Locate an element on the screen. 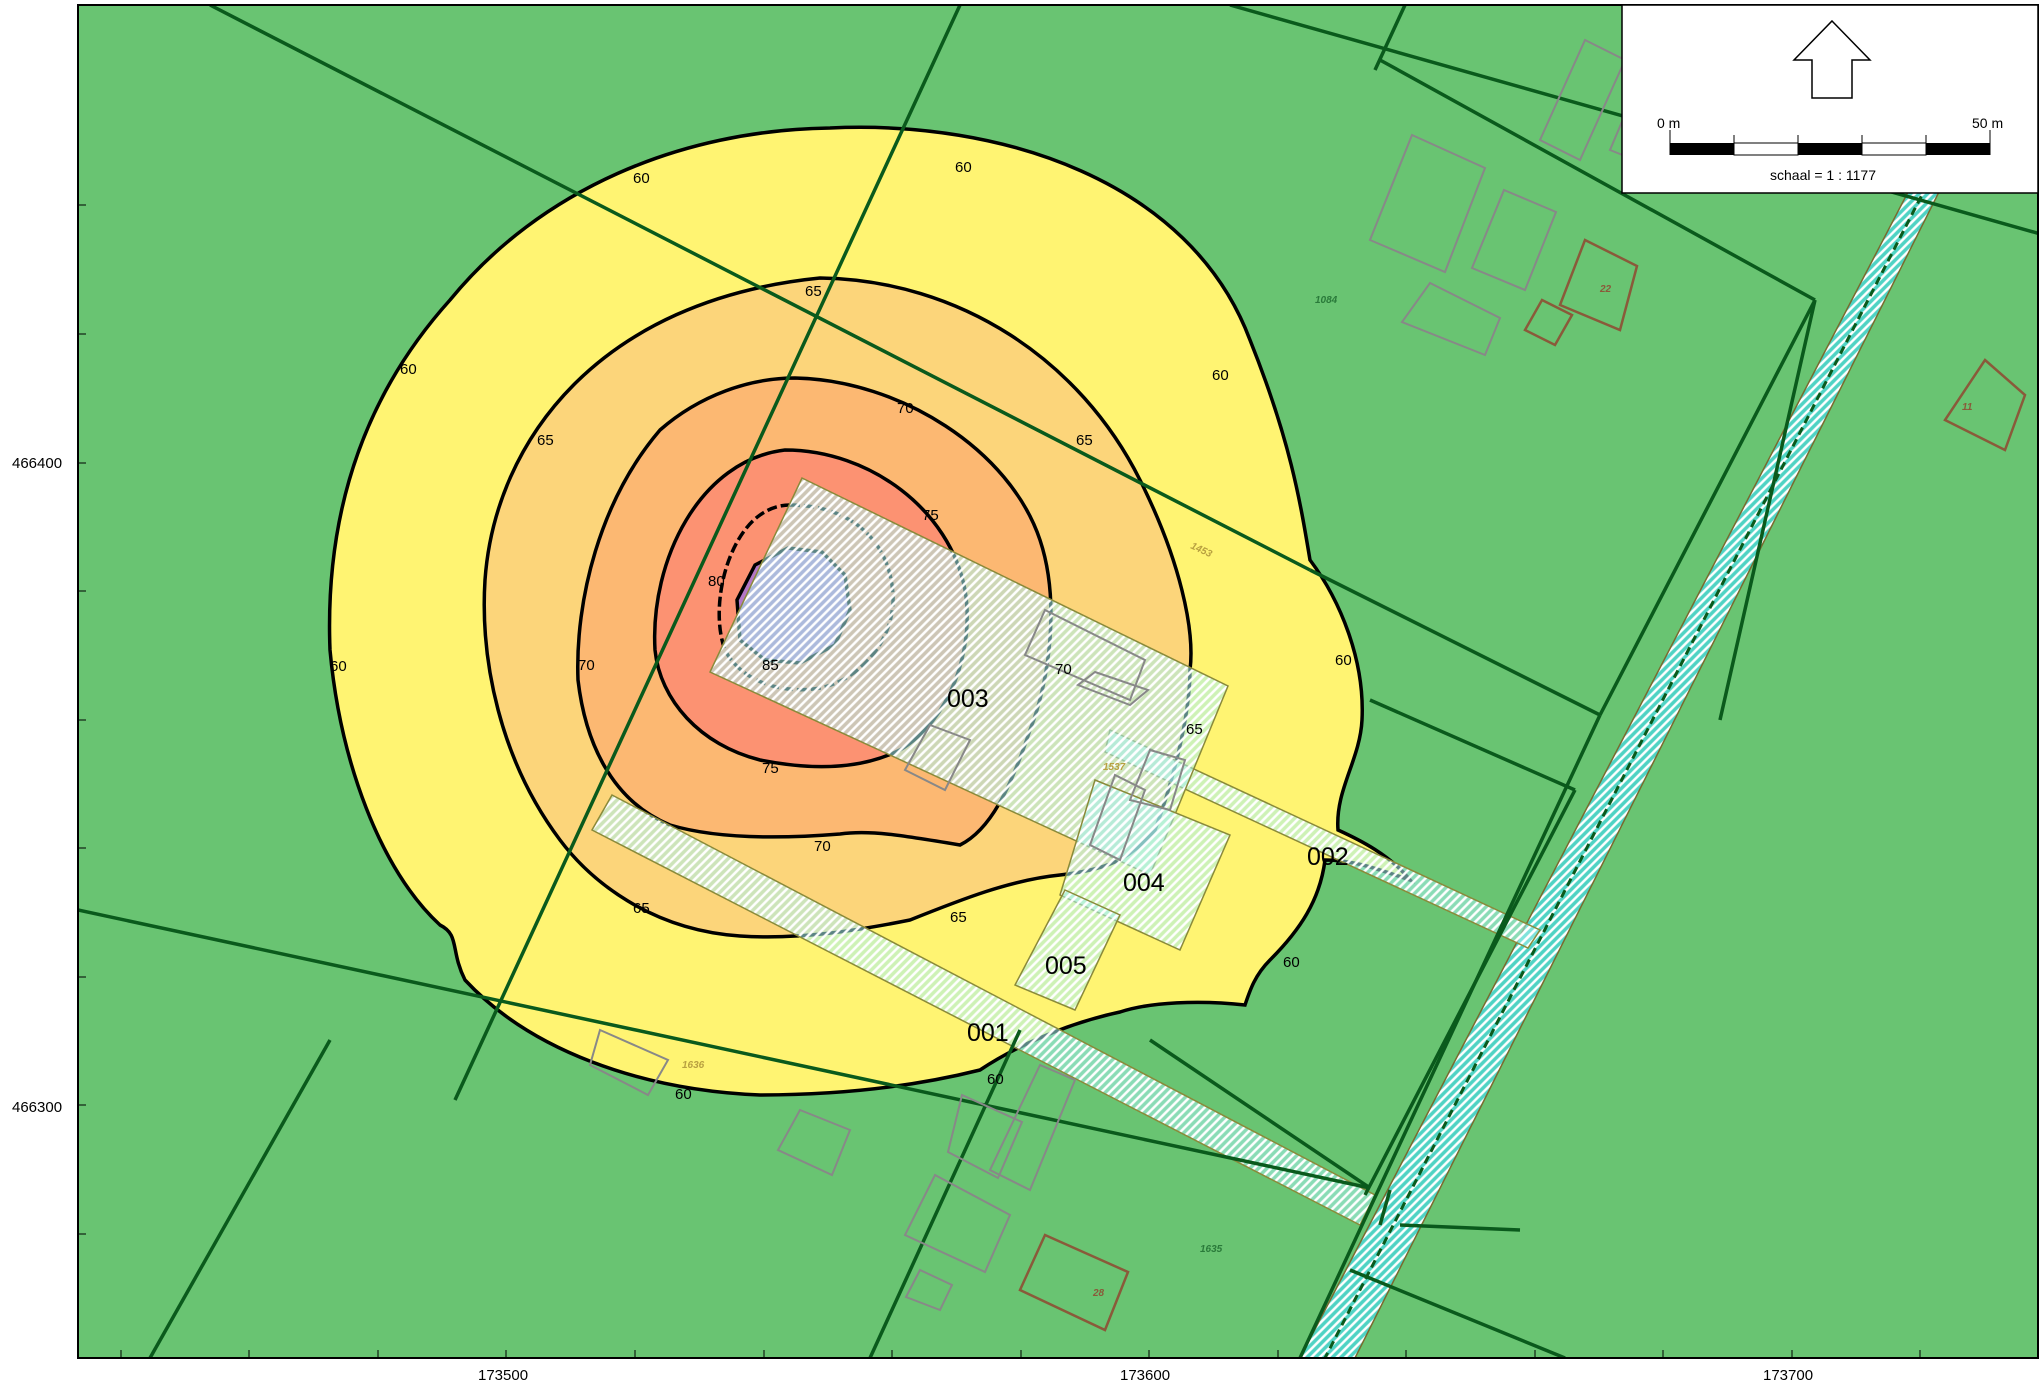 The image size is (2044, 1383). y-axis-ticks is located at coordinates (82, 719).